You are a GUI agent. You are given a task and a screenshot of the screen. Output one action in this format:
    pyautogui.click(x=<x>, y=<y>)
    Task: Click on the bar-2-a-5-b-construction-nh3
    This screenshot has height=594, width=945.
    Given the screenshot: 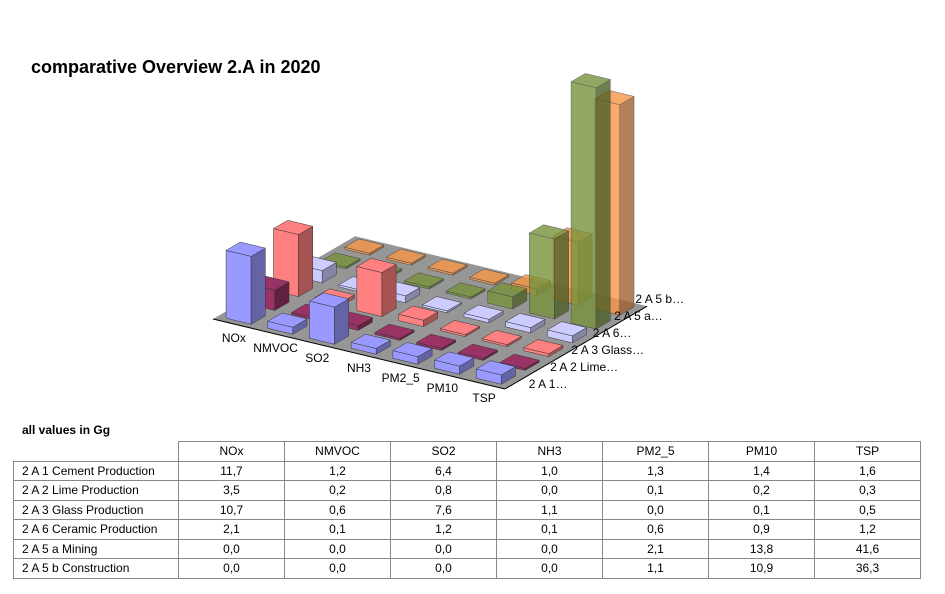 What is the action you would take?
    pyautogui.click(x=489, y=277)
    